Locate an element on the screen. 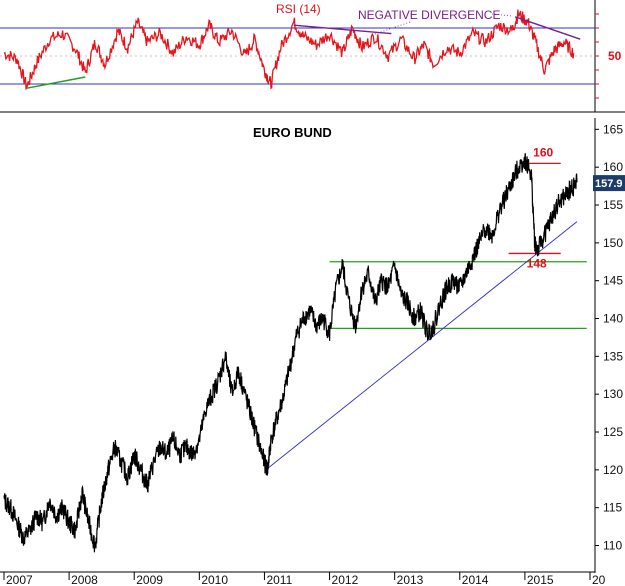 The width and height of the screenshot is (625, 586). price-x-tick-label-2008: 2008 is located at coordinates (84, 579).